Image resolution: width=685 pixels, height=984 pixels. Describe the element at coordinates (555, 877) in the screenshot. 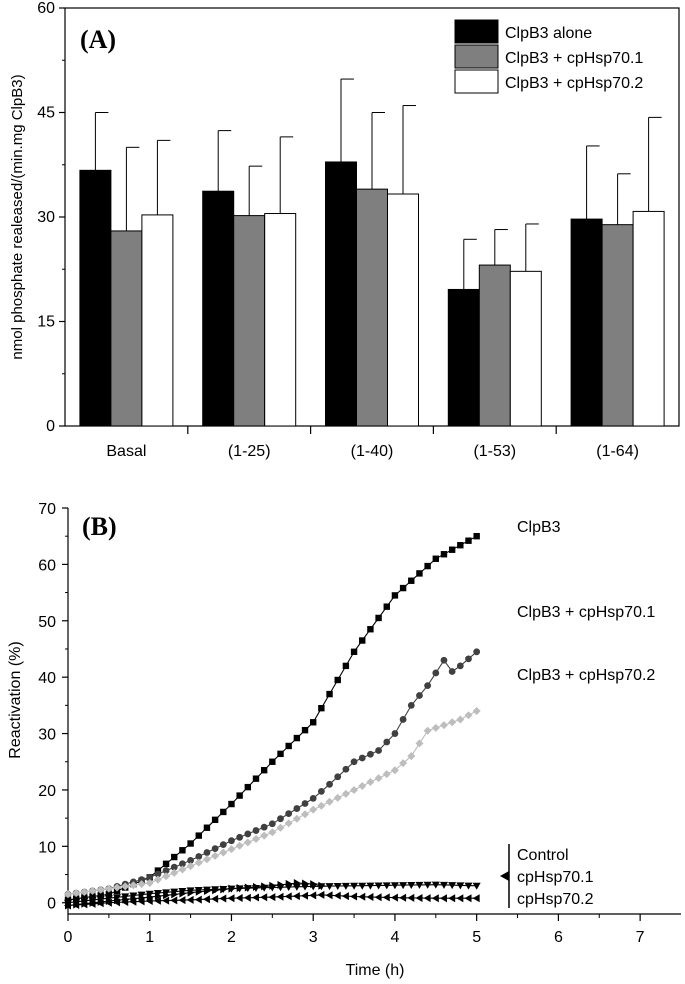

I see `bracket-label-cphsp70-1: cpHsp70.1` at that location.